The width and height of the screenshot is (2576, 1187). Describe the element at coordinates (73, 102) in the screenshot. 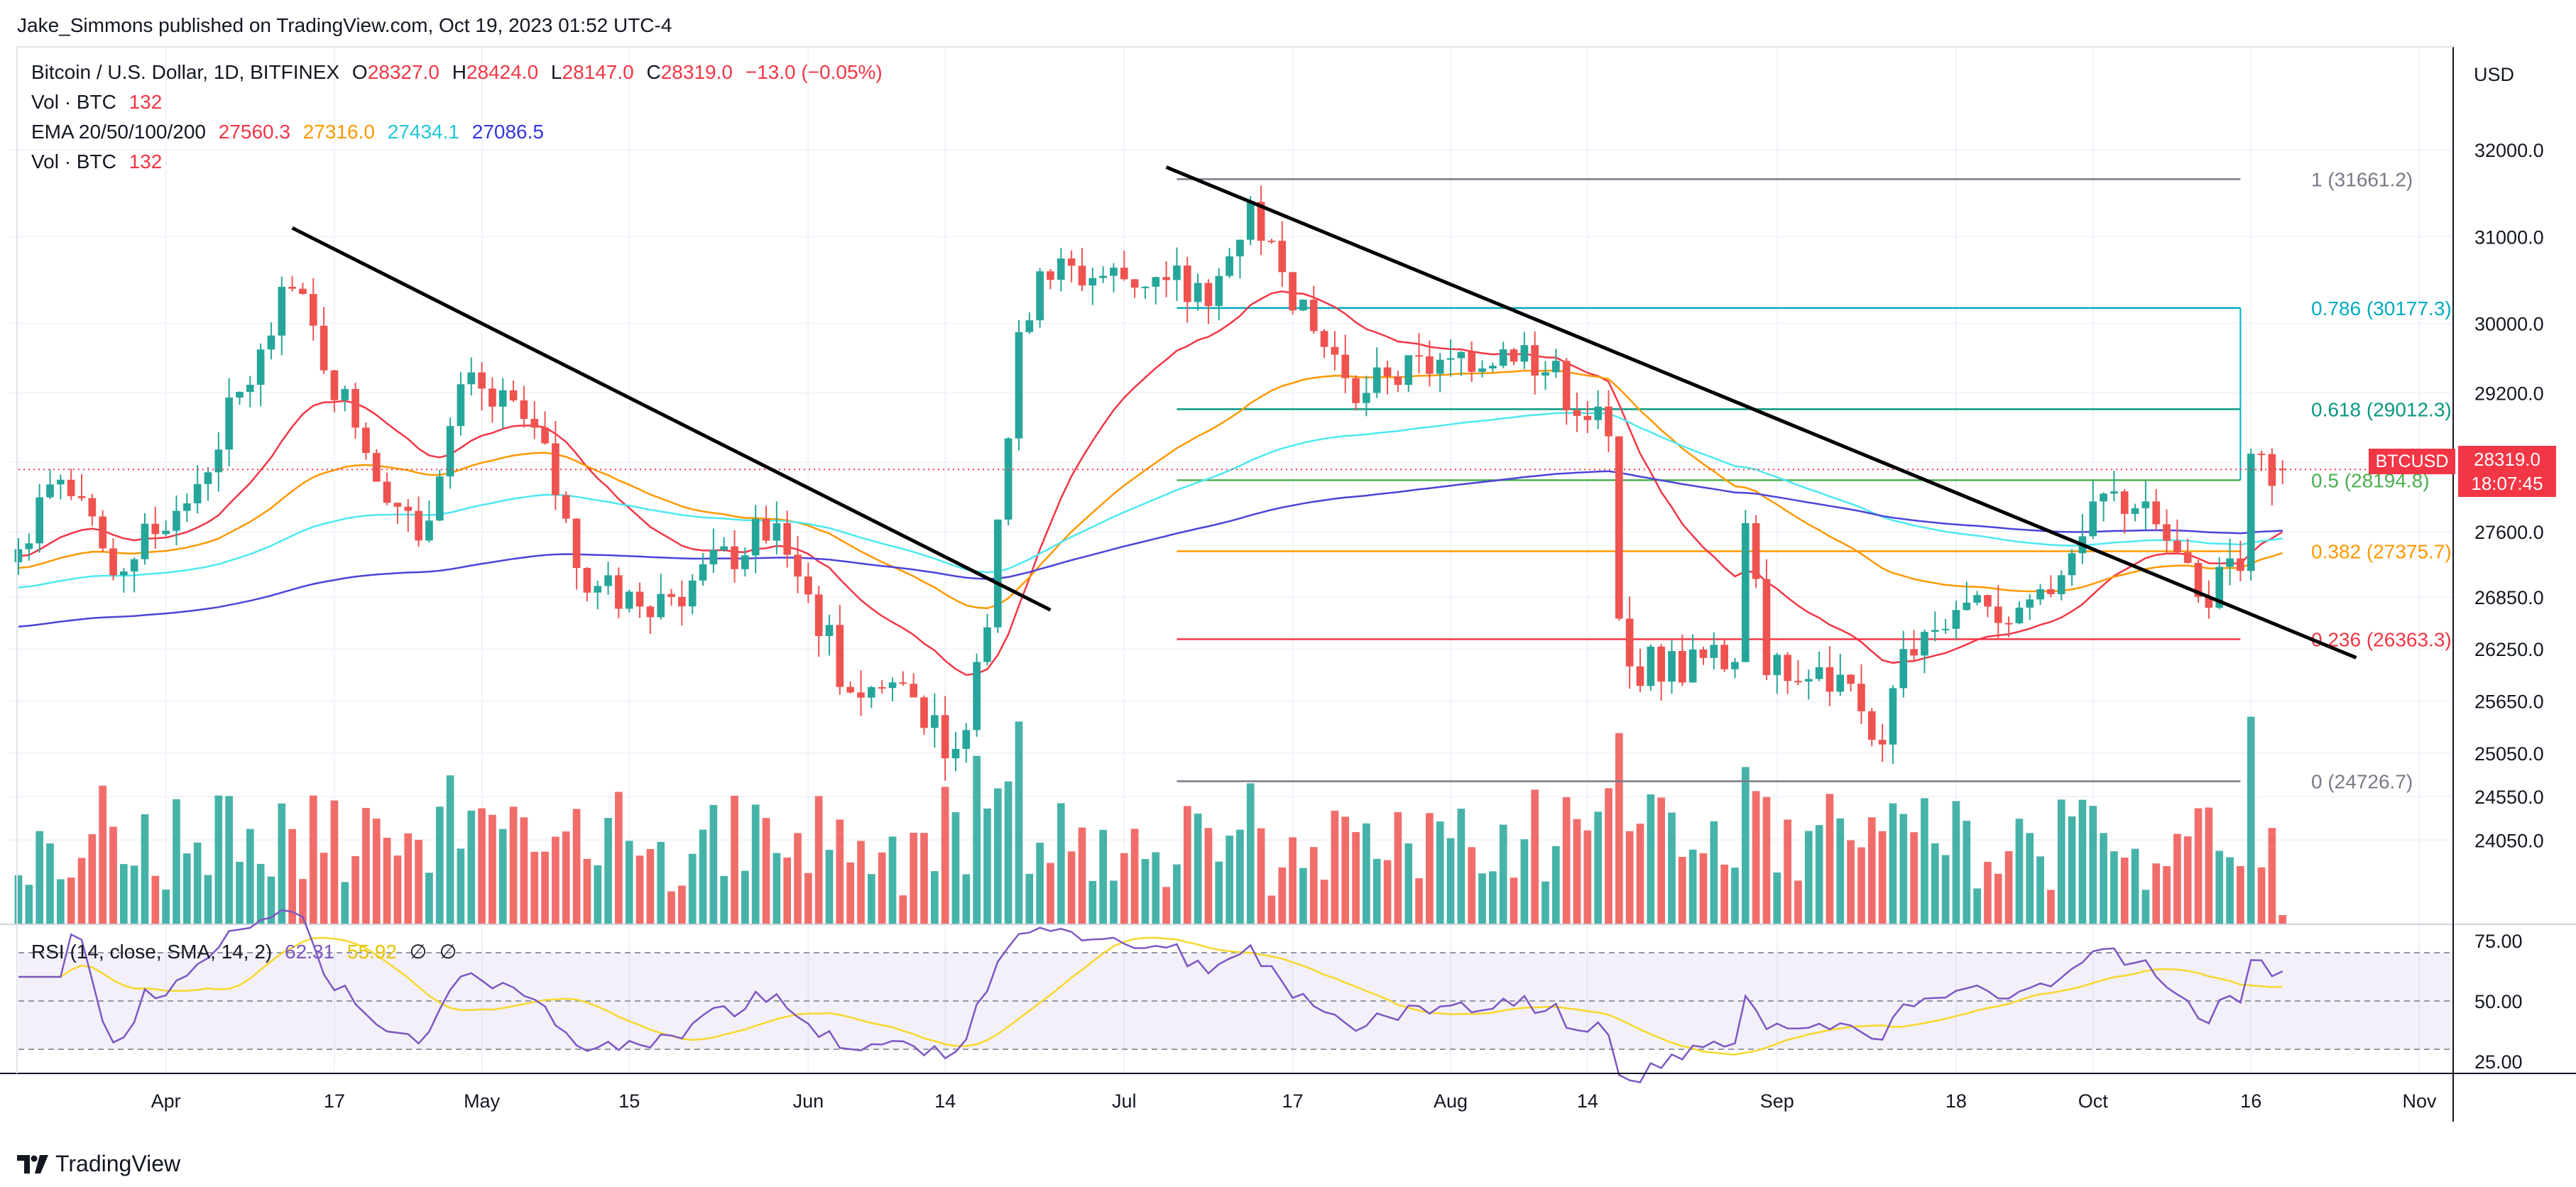

I see `volume-label: Vol · BTC` at that location.